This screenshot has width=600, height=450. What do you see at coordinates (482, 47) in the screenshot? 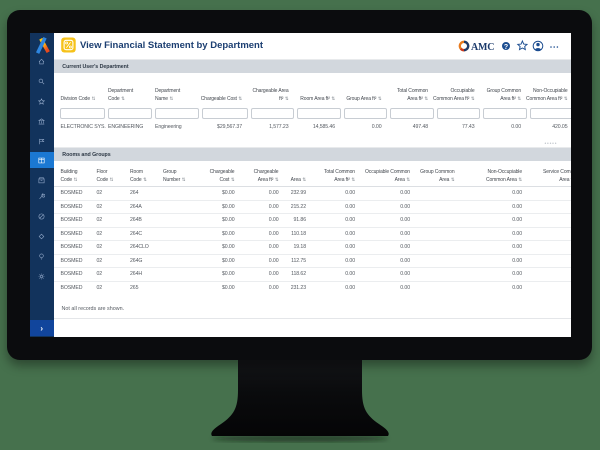
I see `svg-text: AMC` at bounding box center [482, 47].